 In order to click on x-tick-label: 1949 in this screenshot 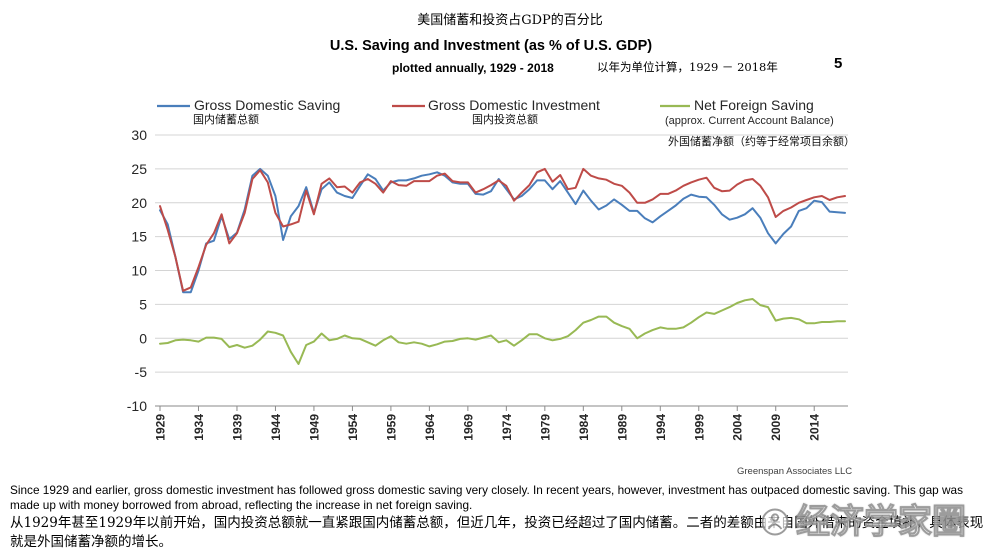, I will do `click(314, 427)`.